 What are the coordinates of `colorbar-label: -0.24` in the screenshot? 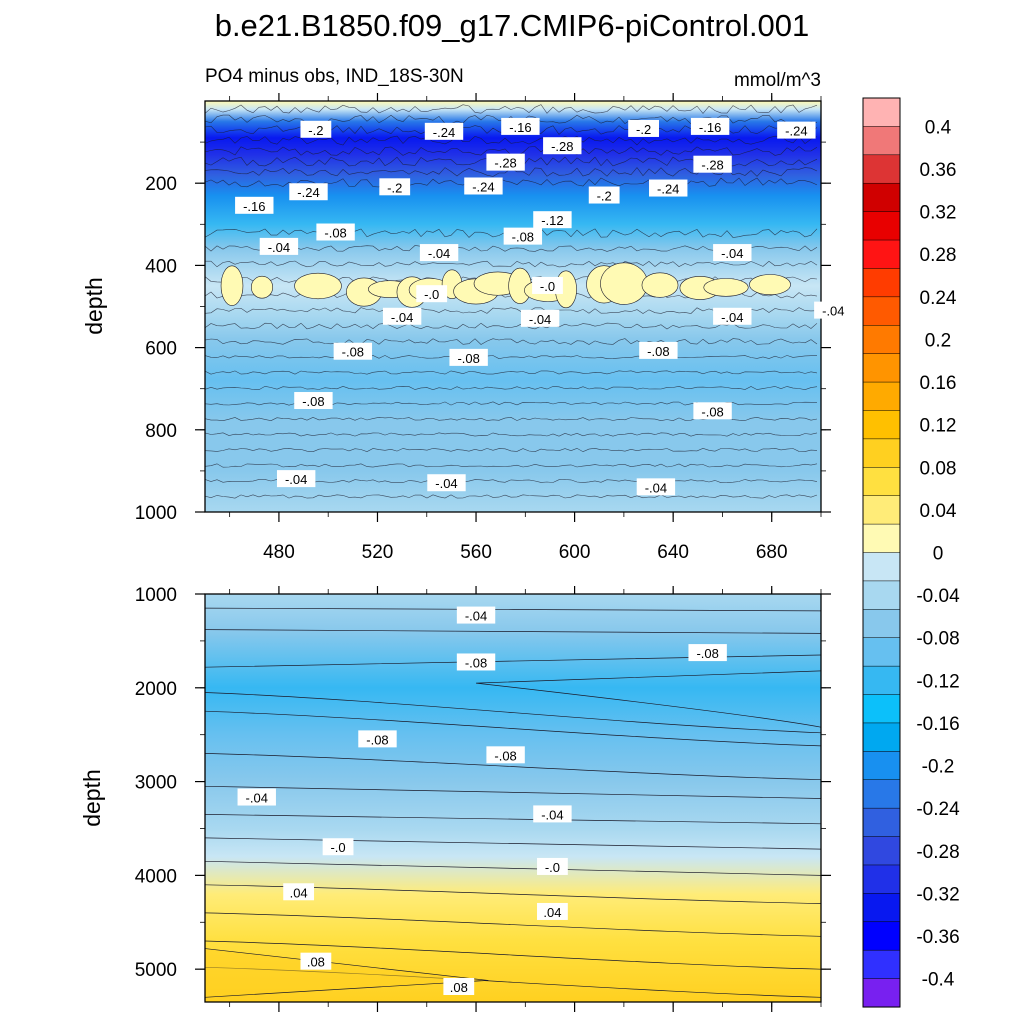 It's located at (938, 809).